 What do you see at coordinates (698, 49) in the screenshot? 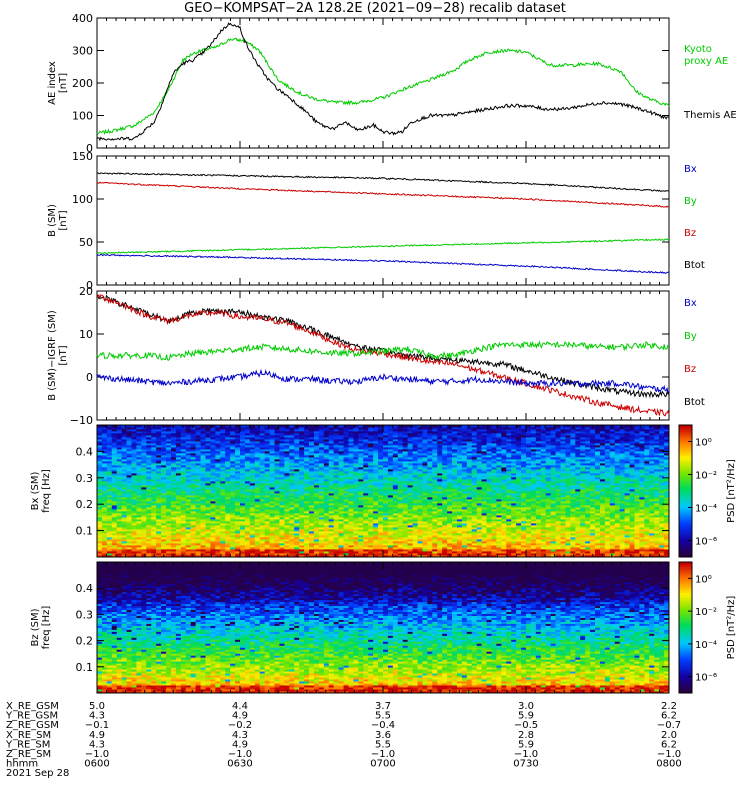
I see `legend-entry-kyoto: Kyoto` at bounding box center [698, 49].